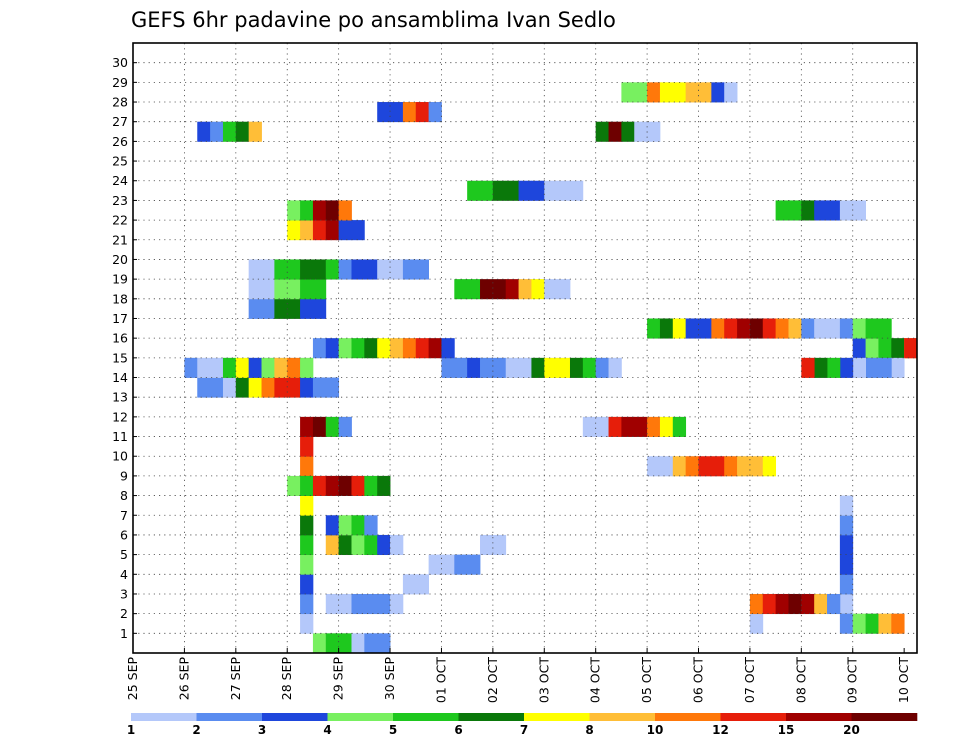 The width and height of the screenshot is (960, 742). Describe the element at coordinates (120, 436) in the screenshot. I see `y-tick-label: 11` at that location.